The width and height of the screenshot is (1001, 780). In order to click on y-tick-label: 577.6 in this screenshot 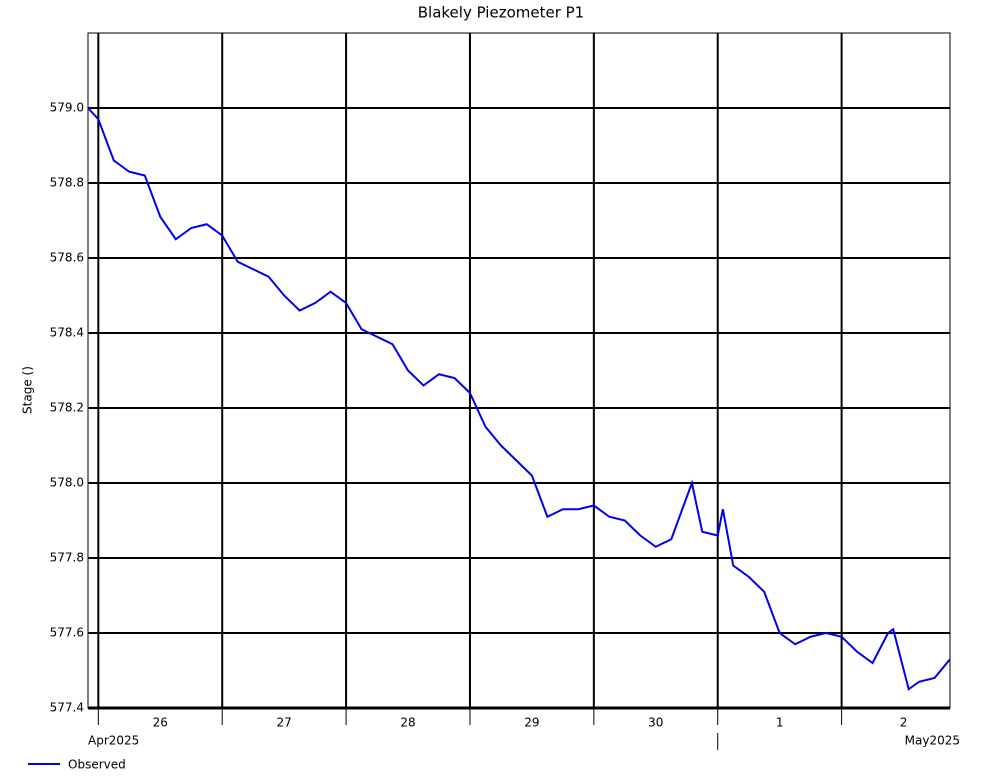, I will do `click(67, 633)`.